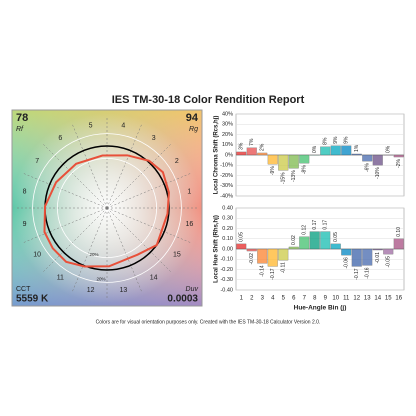  I want to click on value-label: 0.10, so click(399, 232).